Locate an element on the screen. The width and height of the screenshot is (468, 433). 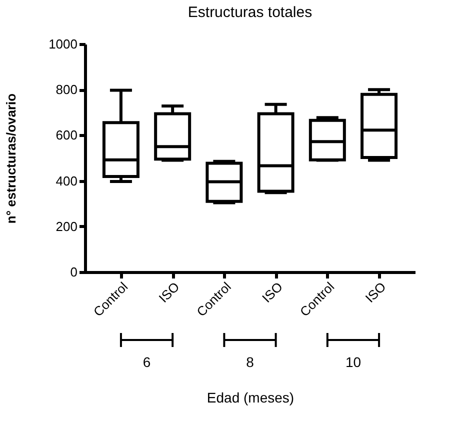
x-axis-title: Edad (meses) is located at coordinates (250, 397).